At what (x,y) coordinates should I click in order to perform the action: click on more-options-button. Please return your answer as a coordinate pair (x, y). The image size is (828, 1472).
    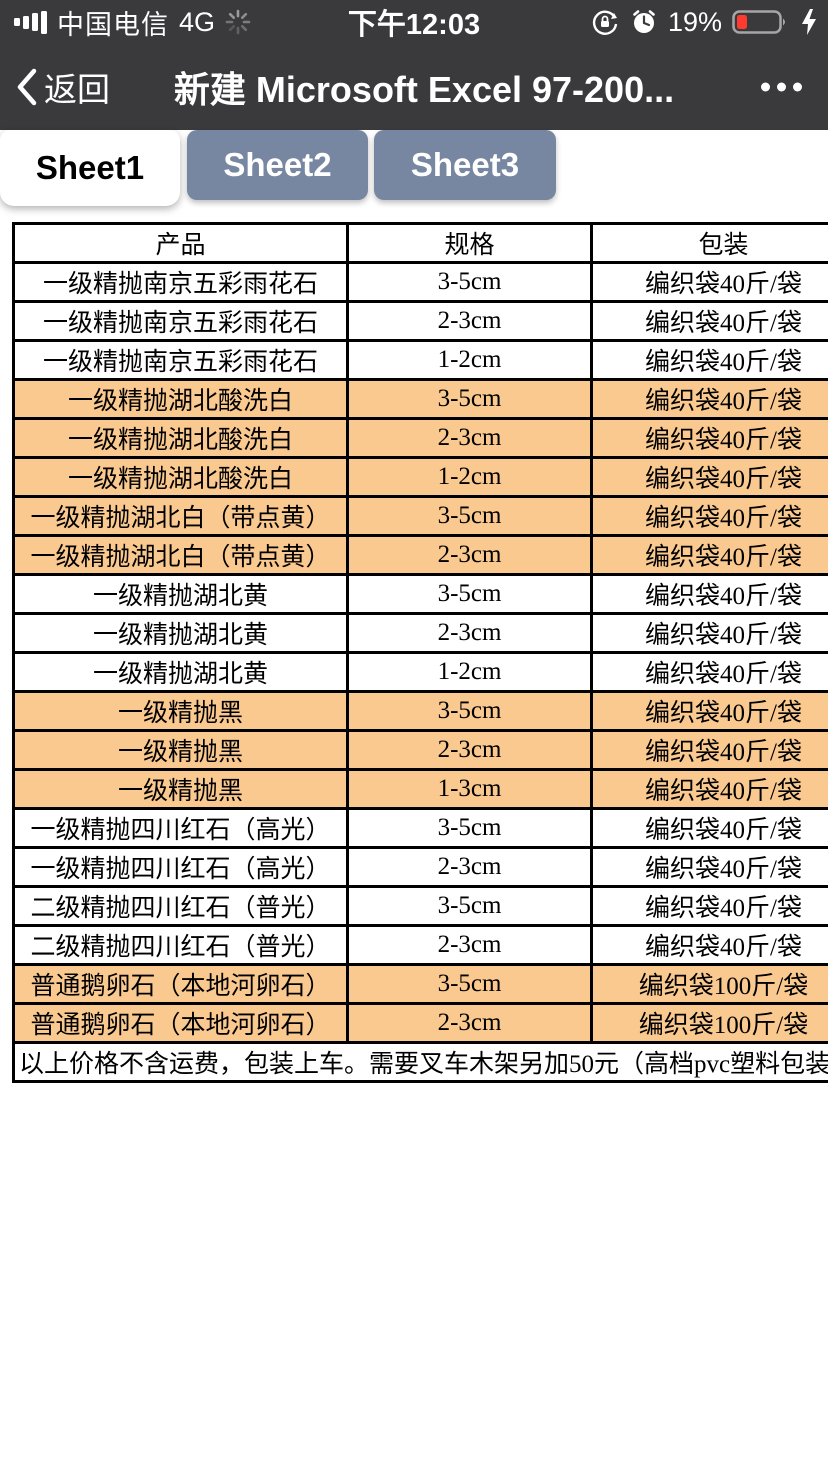
    Looking at the image, I should click on (781, 87).